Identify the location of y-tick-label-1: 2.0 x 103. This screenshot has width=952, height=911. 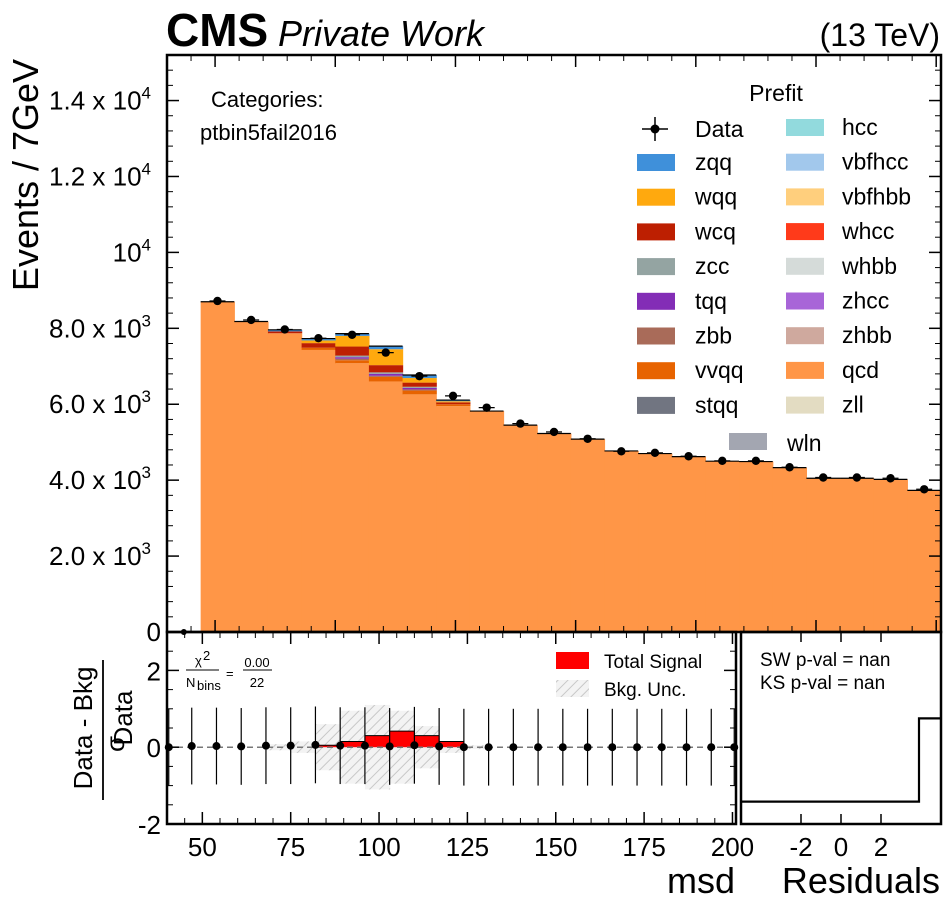
(100, 555).